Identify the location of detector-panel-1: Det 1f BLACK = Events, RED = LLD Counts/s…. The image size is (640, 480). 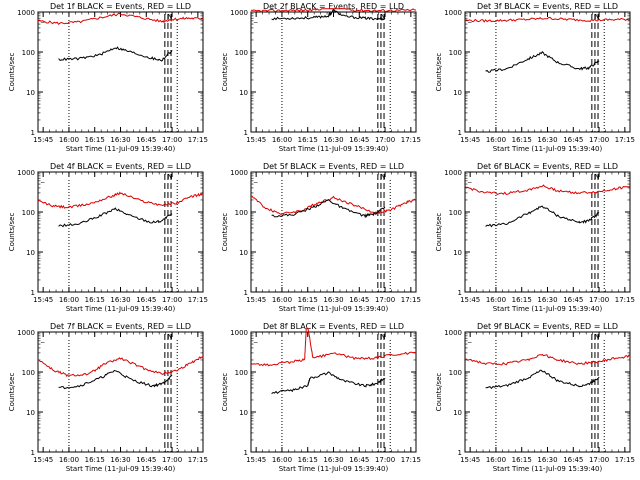
(108, 77).